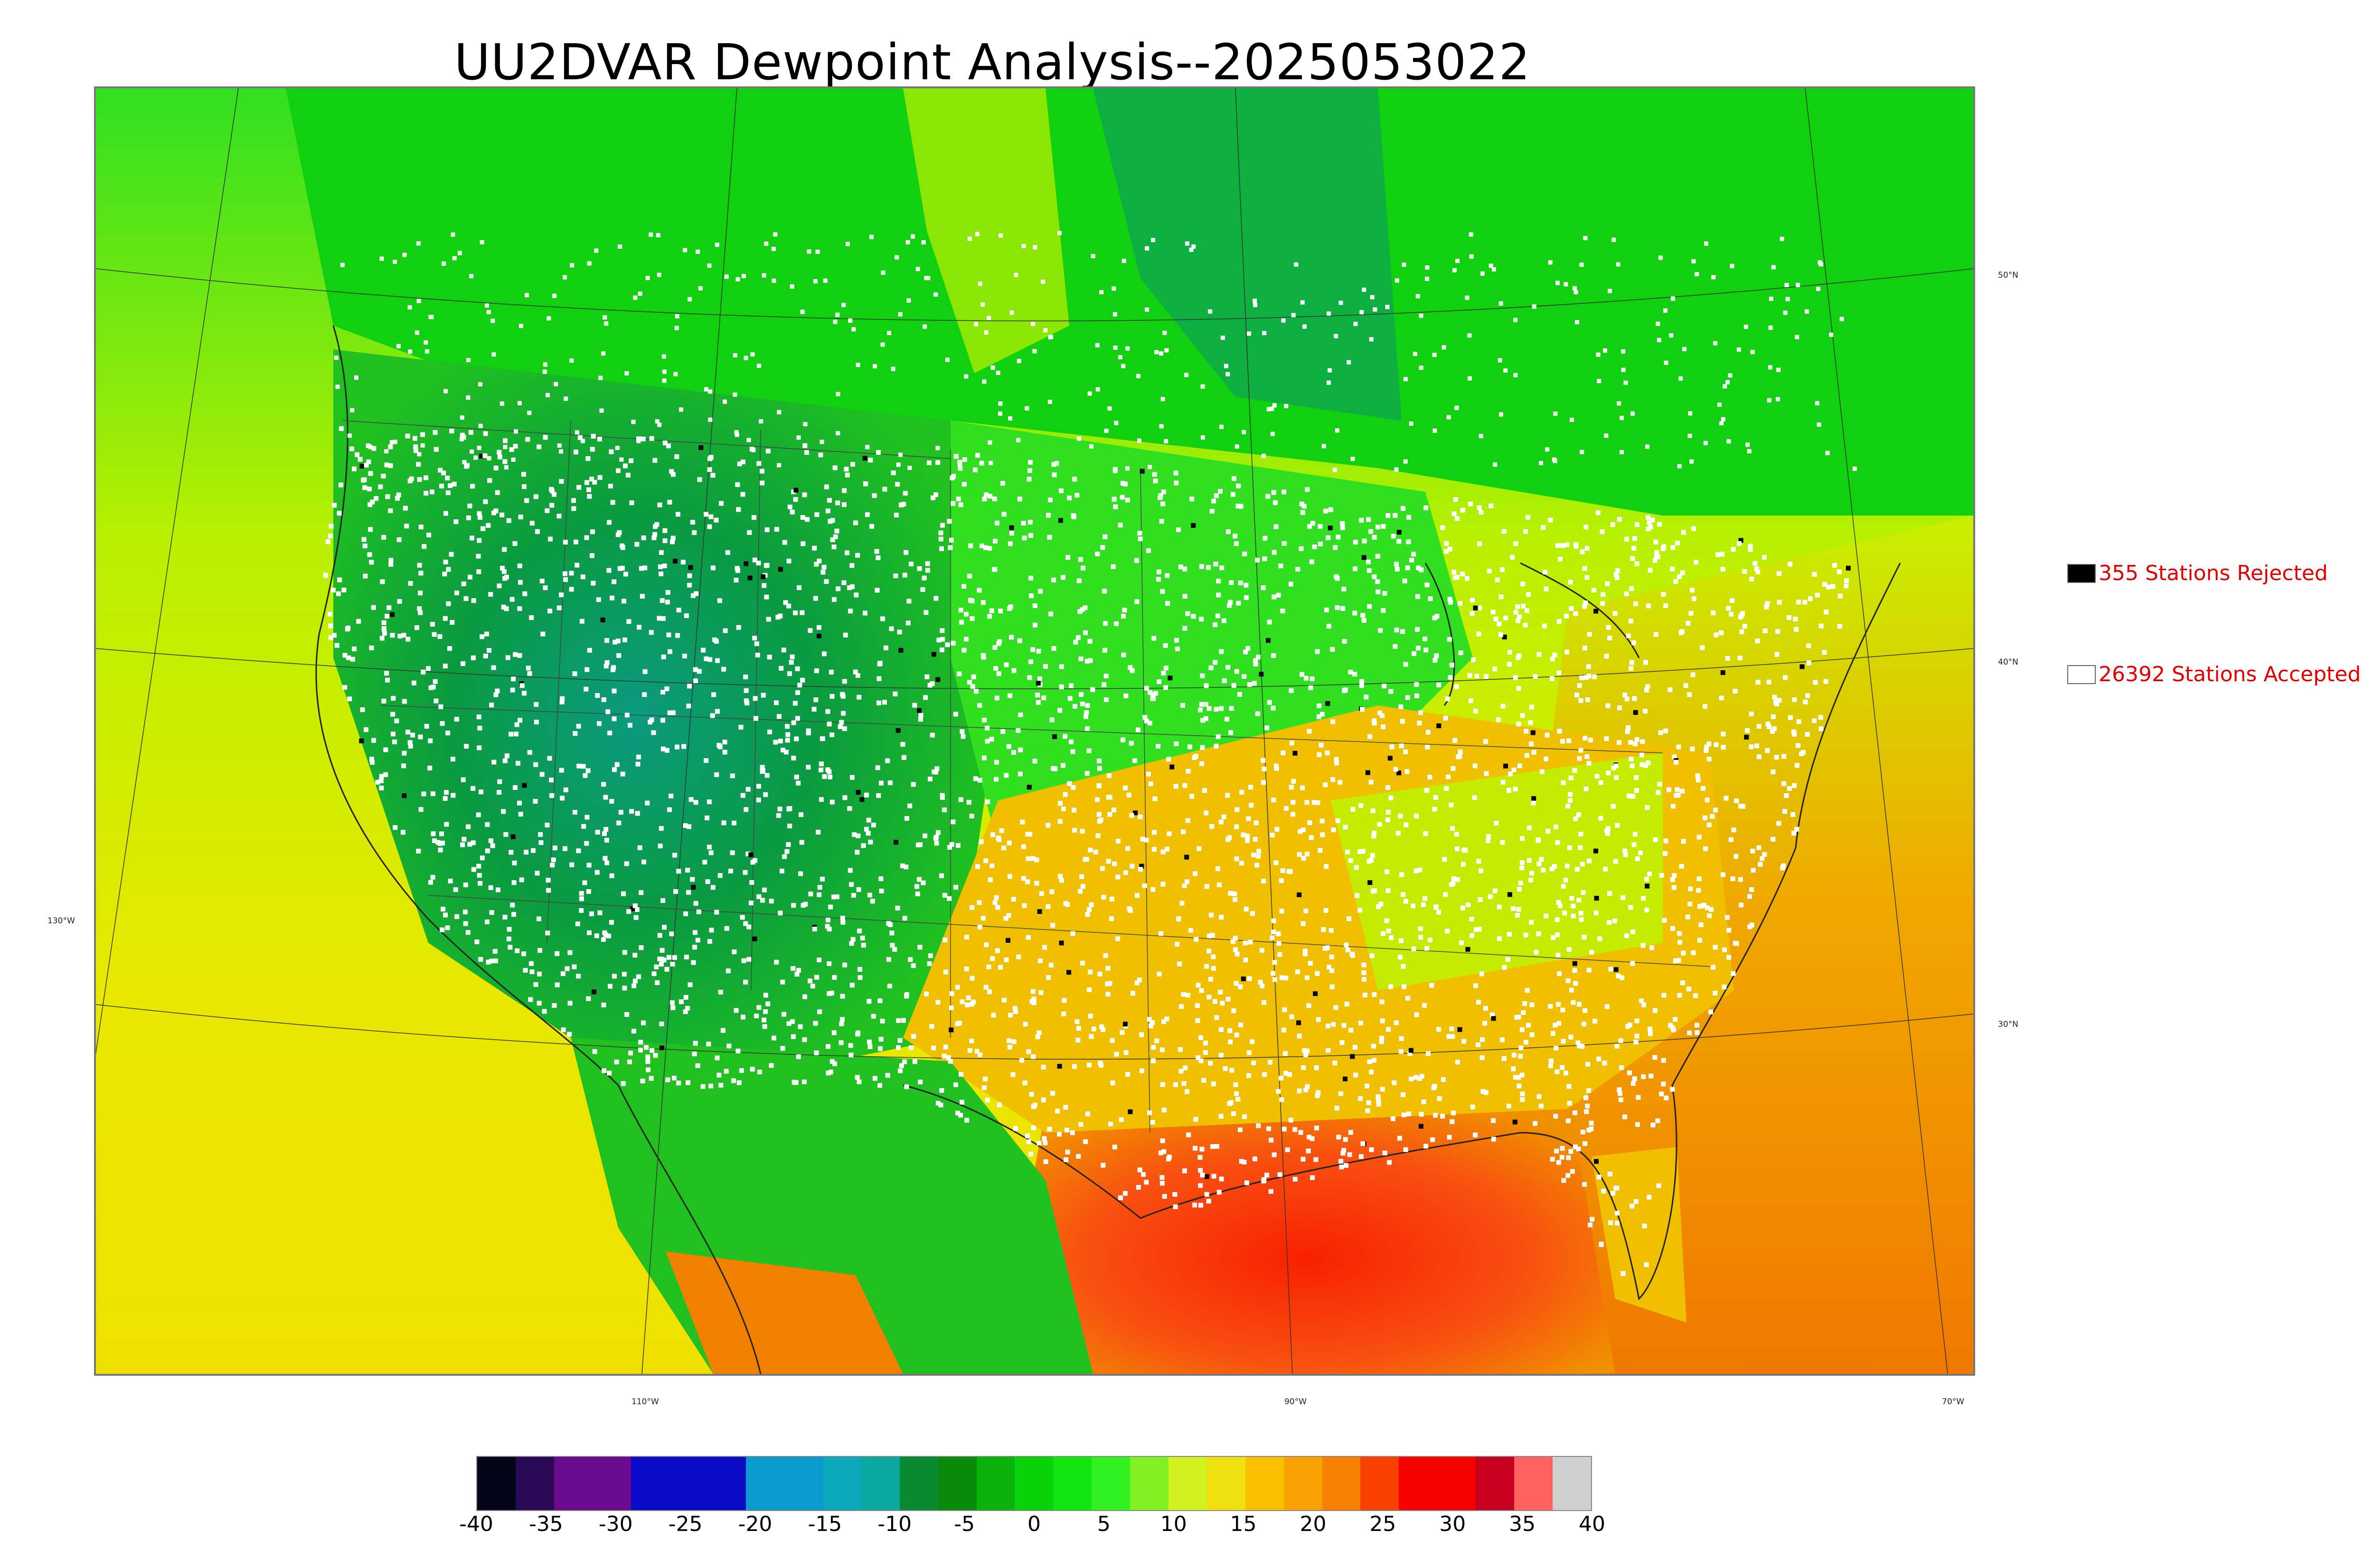  What do you see at coordinates (685, 1524) in the screenshot?
I see `colorbar-tick-label: -25` at bounding box center [685, 1524].